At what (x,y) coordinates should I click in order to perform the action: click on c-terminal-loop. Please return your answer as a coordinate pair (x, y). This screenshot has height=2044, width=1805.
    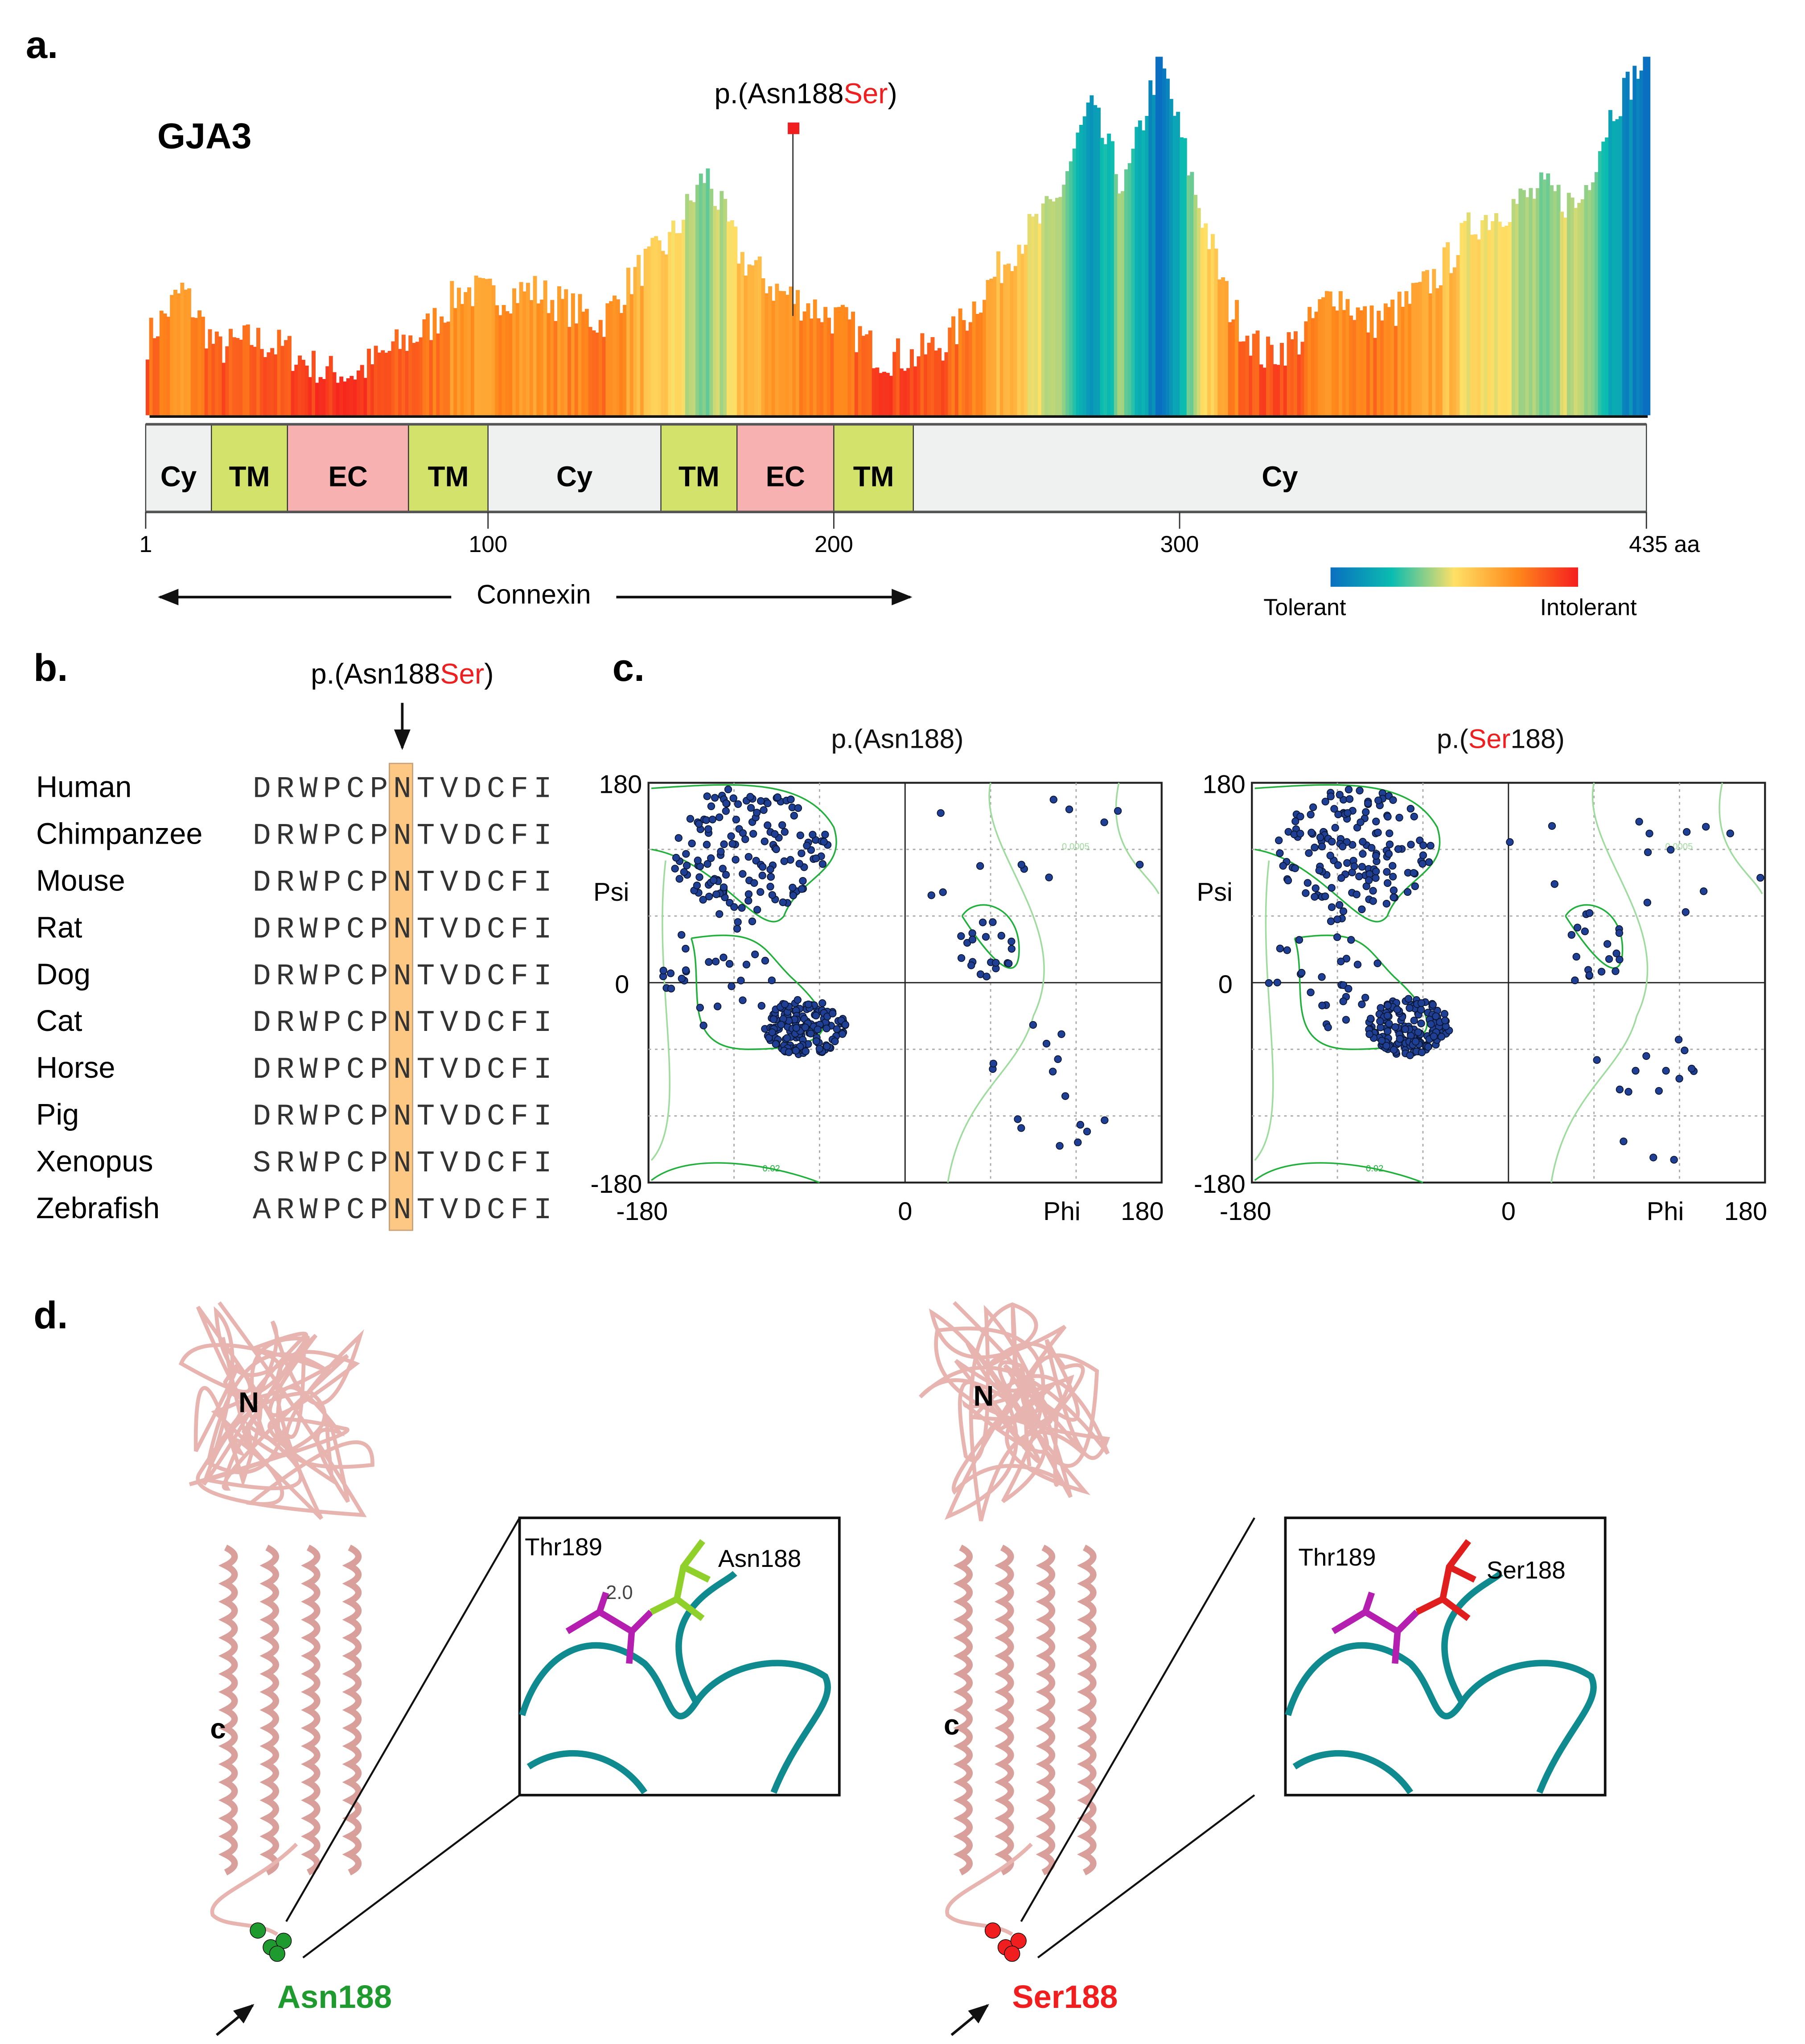
    Looking at the image, I should click on (989, 1889).